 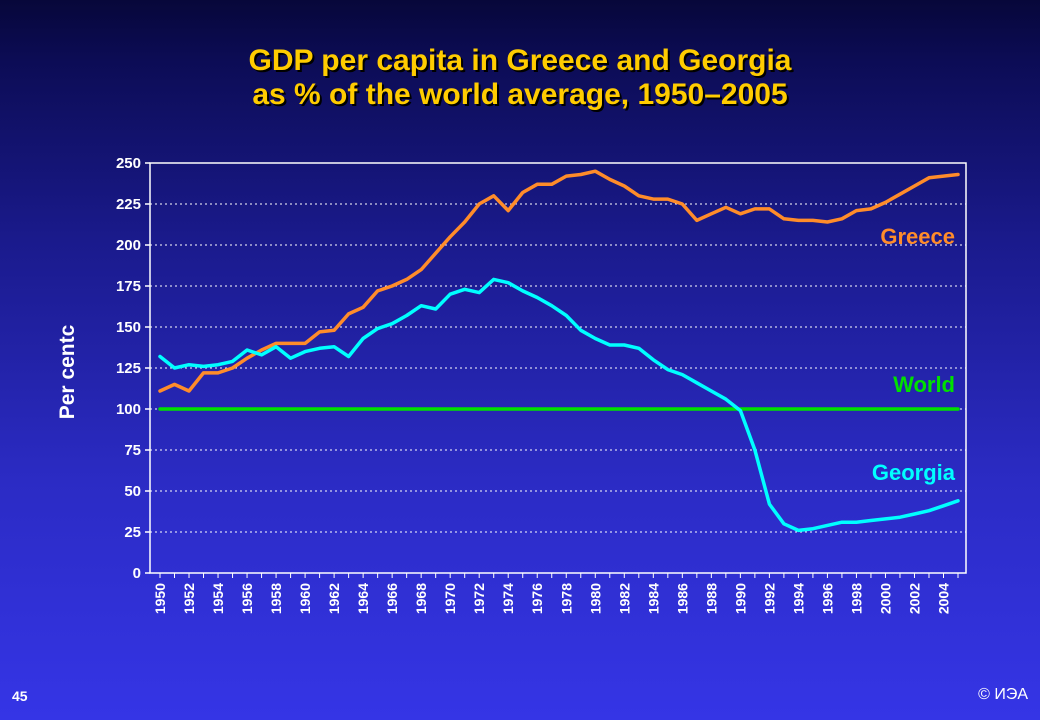 I want to click on x-tick-label: 1990, so click(x=740, y=598).